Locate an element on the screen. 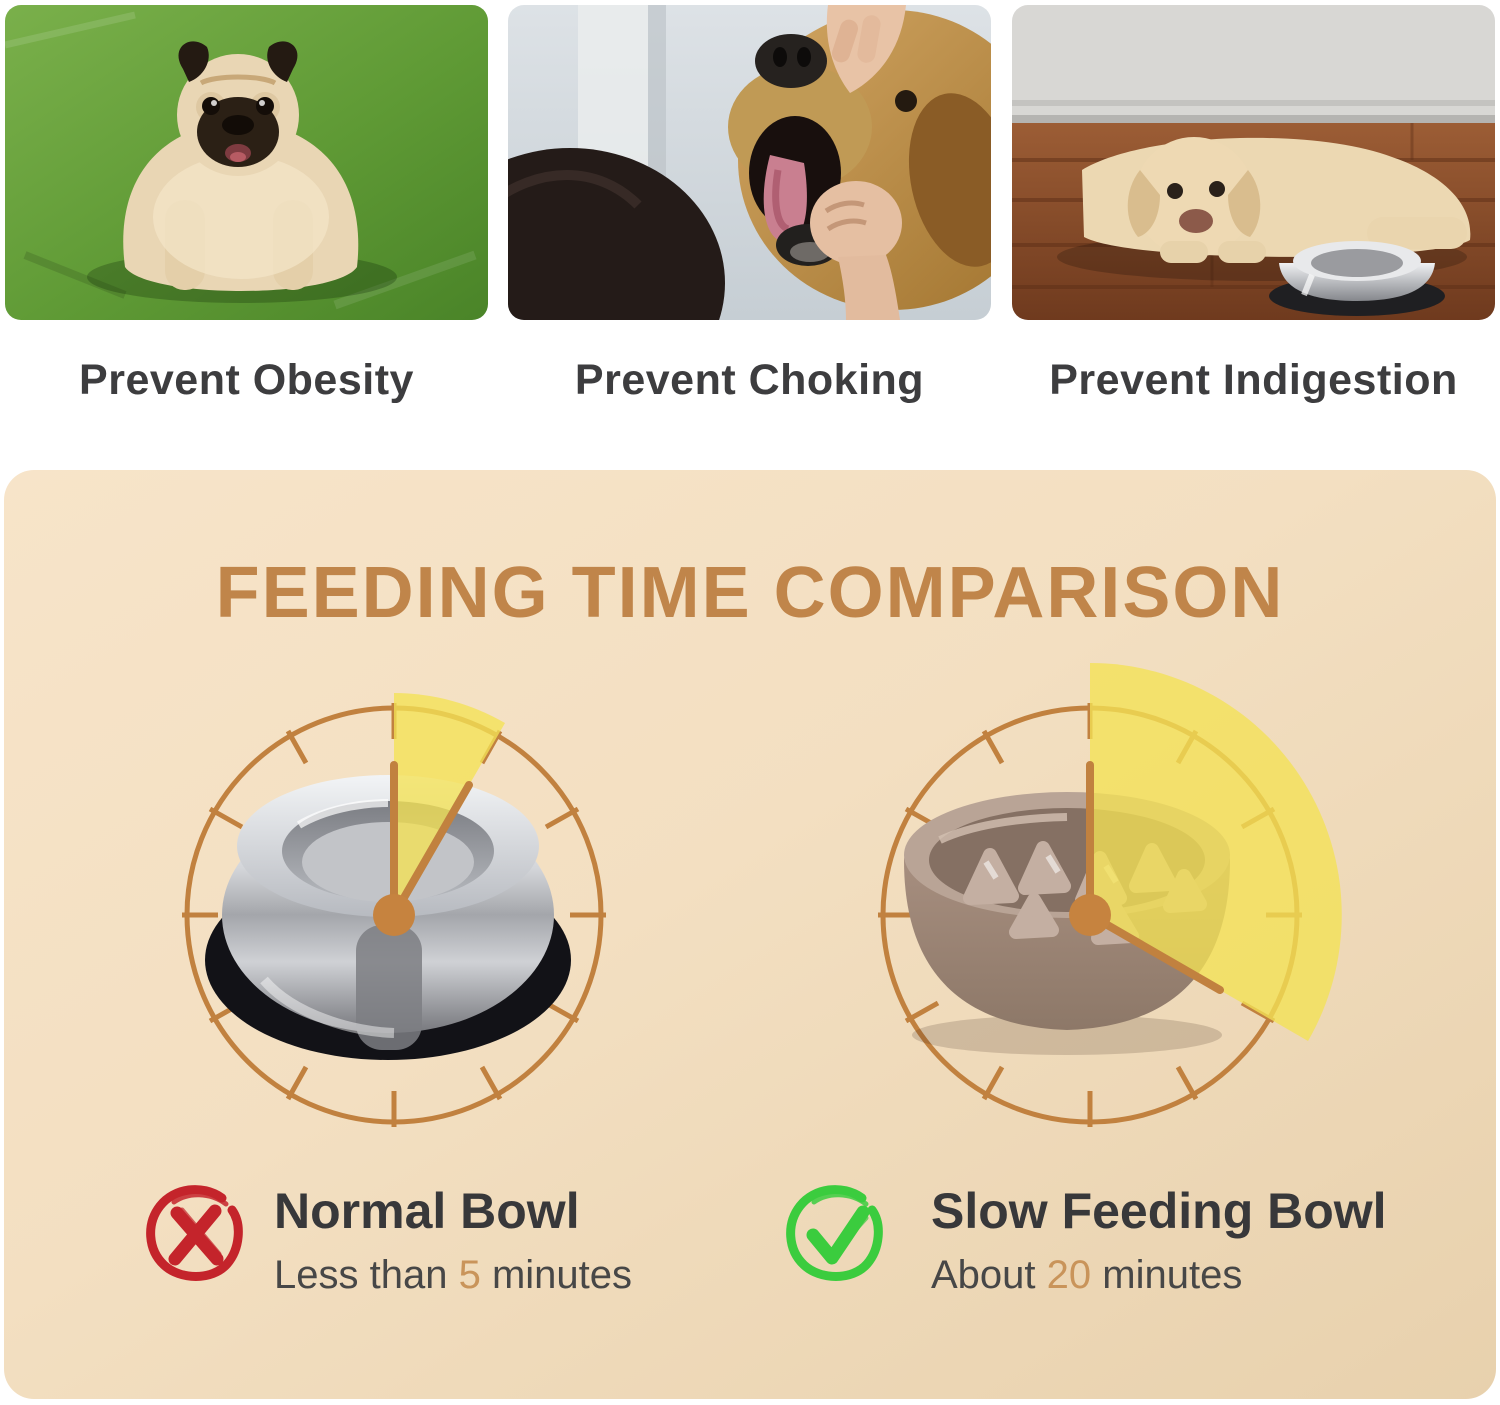 The height and width of the screenshot is (1405, 1500). clock-normal-bowl is located at coordinates (394, 910).